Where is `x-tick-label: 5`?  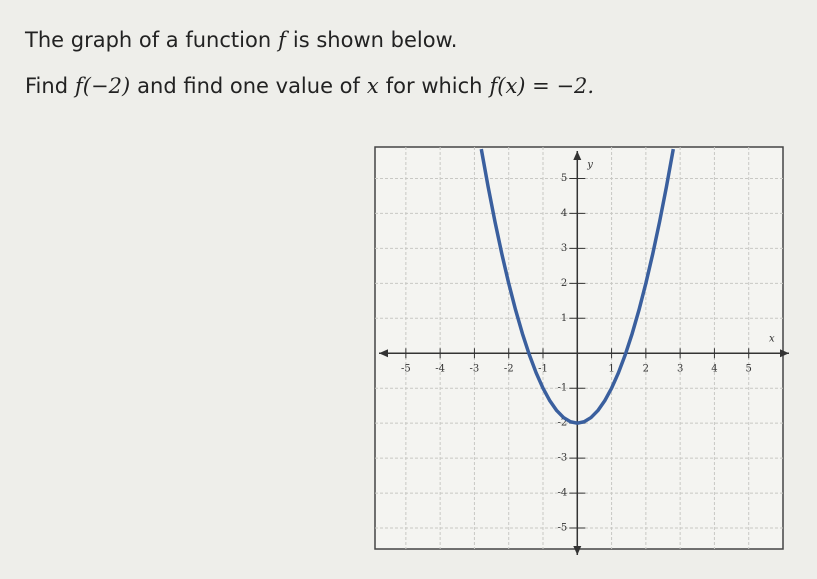 x-tick-label: 5 is located at coordinates (749, 369).